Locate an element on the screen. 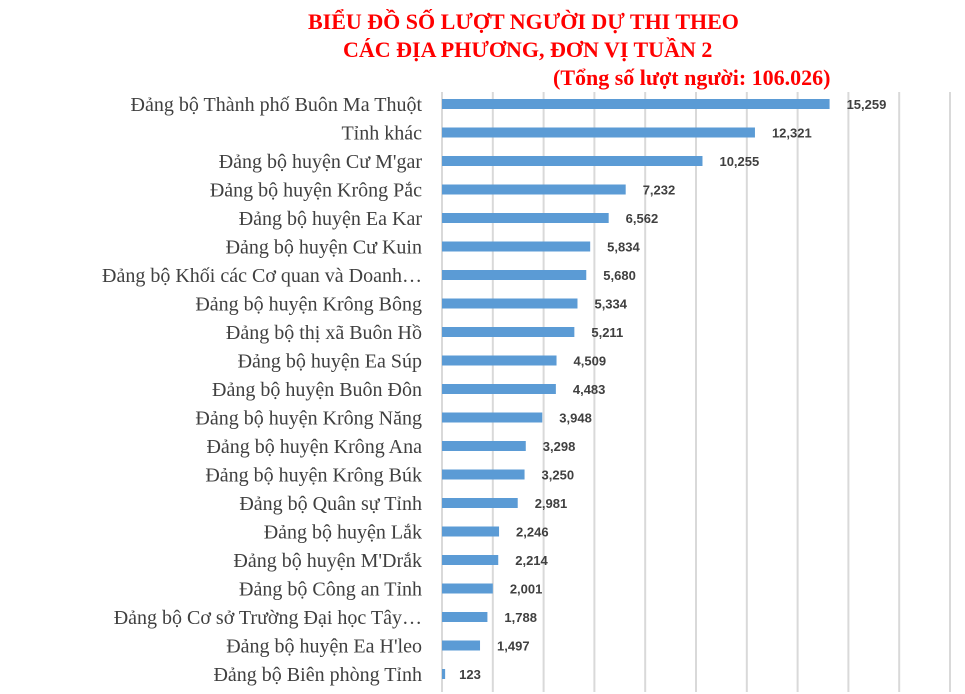 This screenshot has height=694, width=965. data-label: 3,250 is located at coordinates (558, 475).